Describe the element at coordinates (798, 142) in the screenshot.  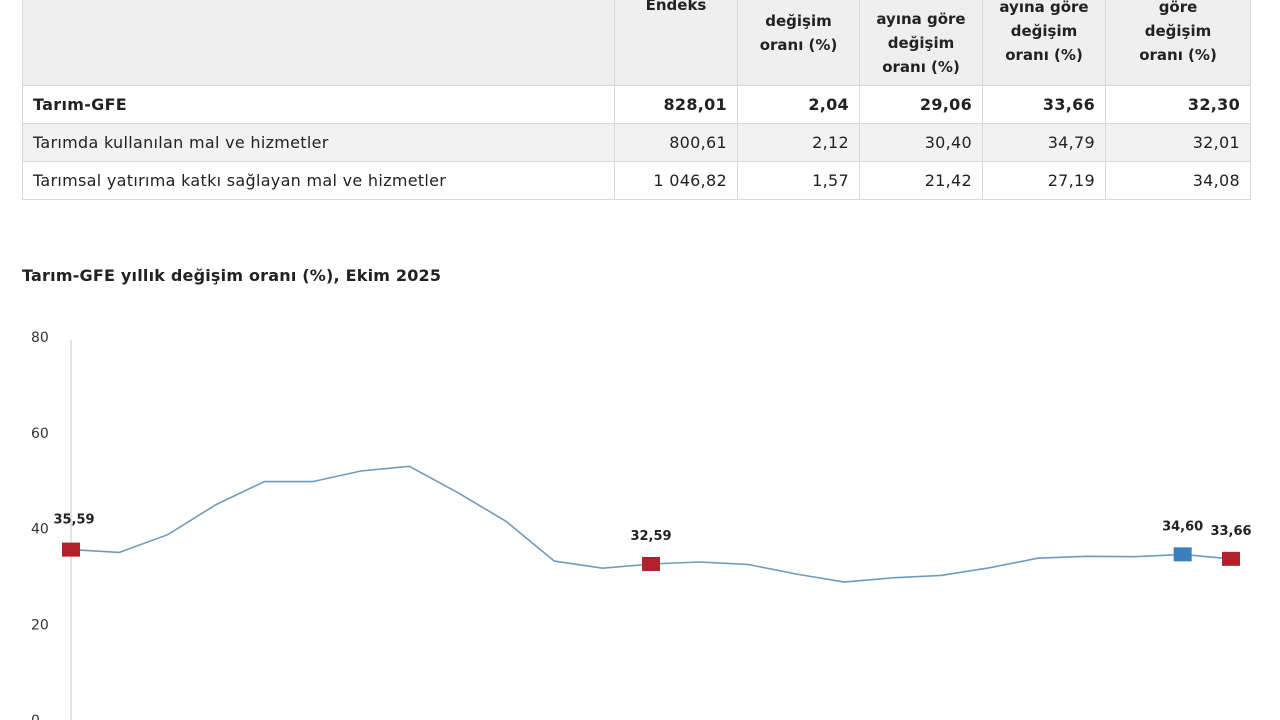
I see `cell: 2,12` at that location.